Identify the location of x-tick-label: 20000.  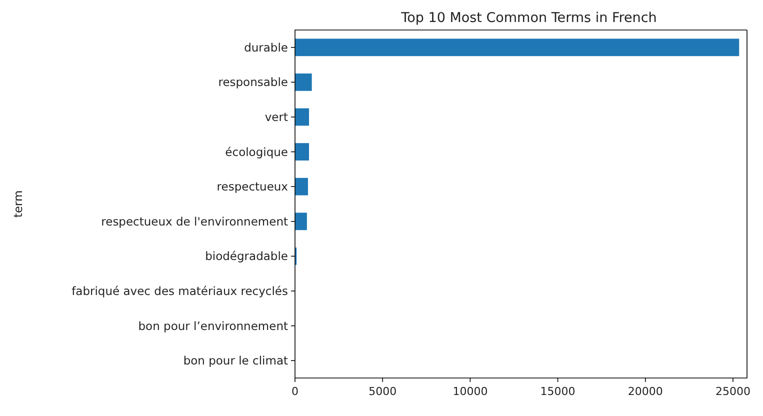
(645, 391).